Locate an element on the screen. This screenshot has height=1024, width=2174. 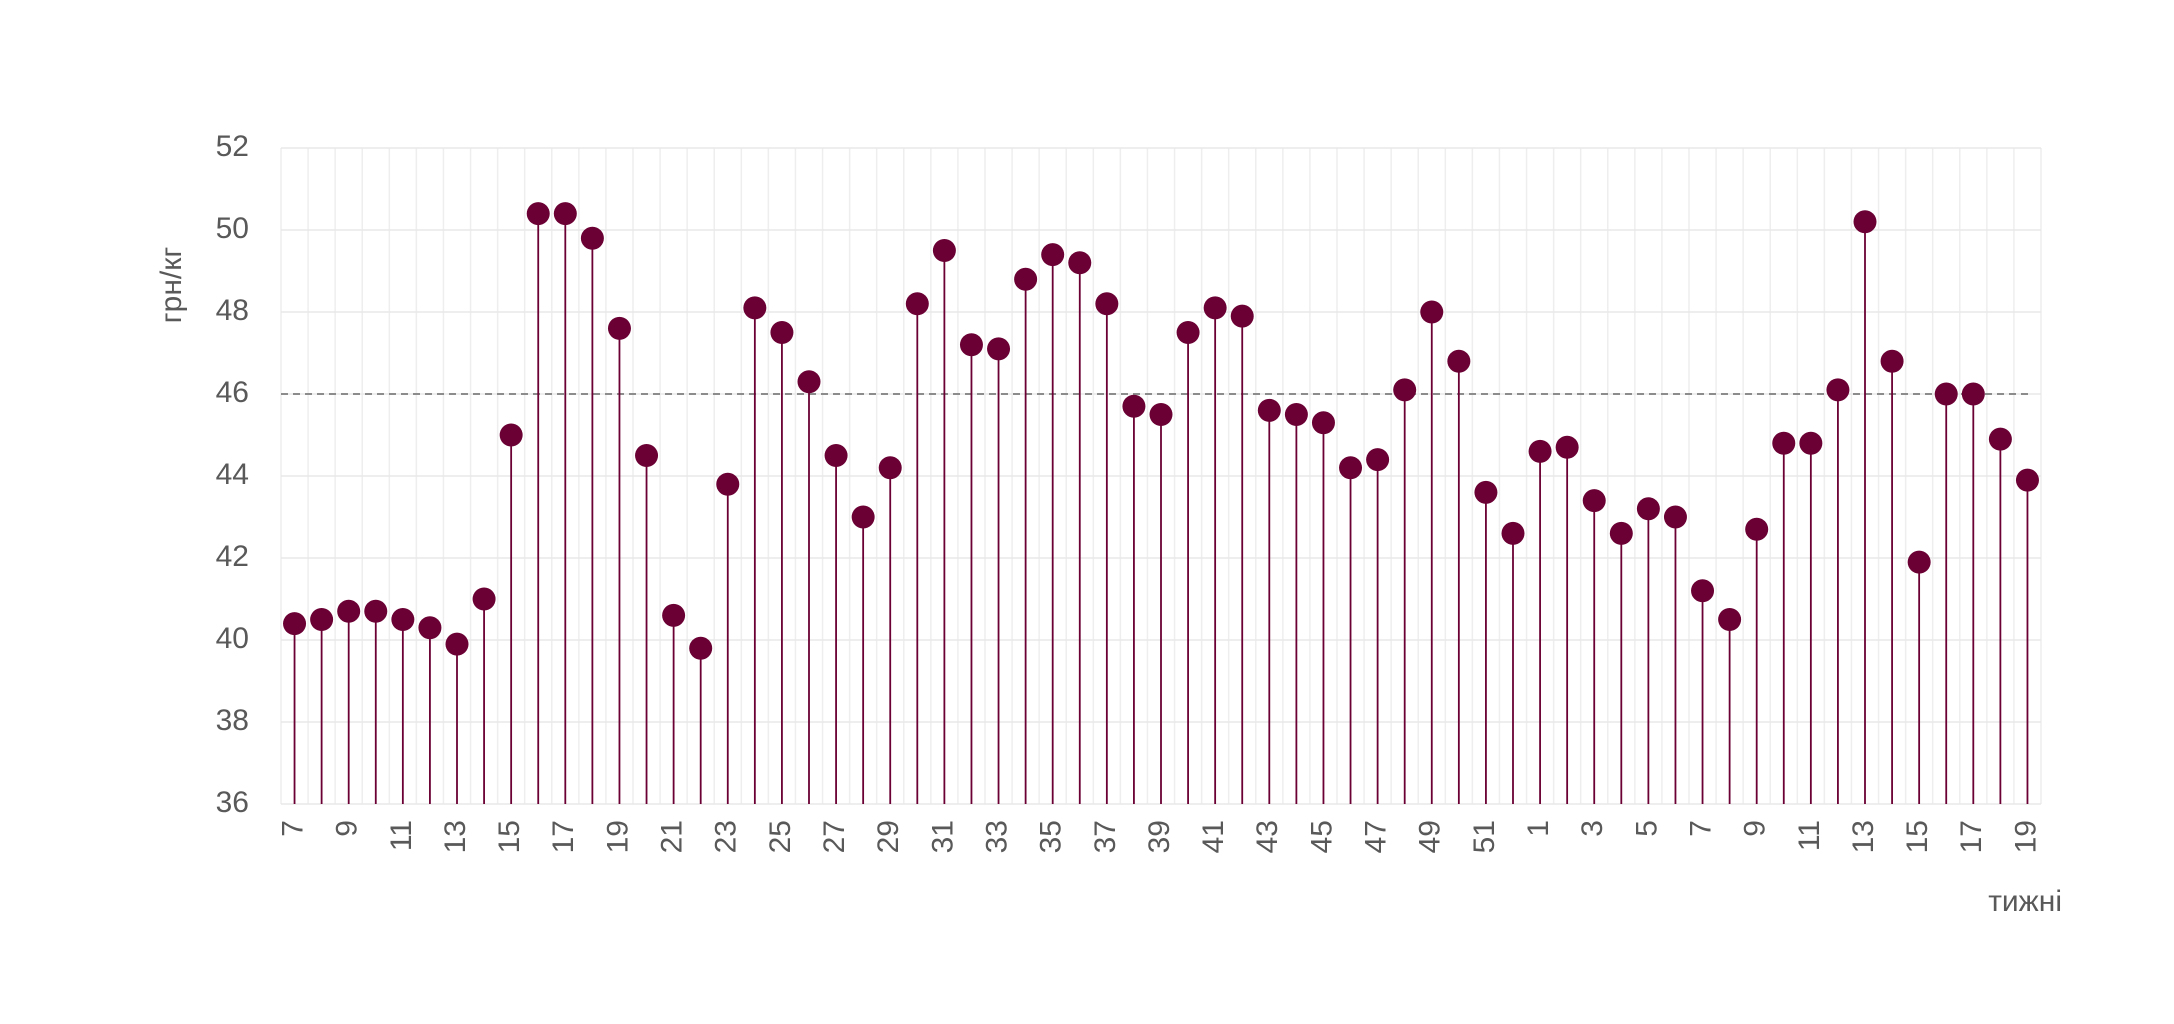
x-tick-label: 1 is located at coordinates (1538, 828).